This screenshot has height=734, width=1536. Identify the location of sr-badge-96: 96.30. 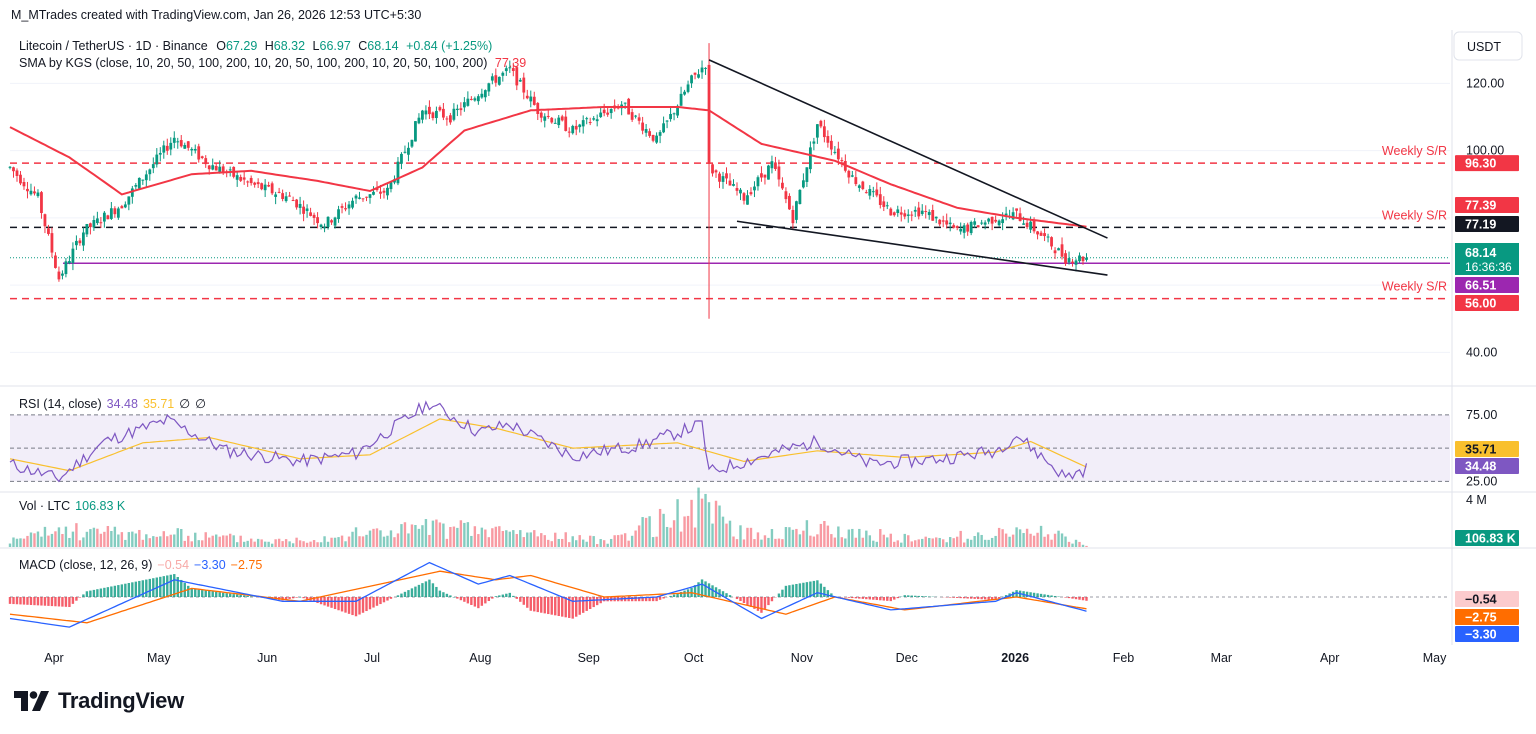
(1487, 163).